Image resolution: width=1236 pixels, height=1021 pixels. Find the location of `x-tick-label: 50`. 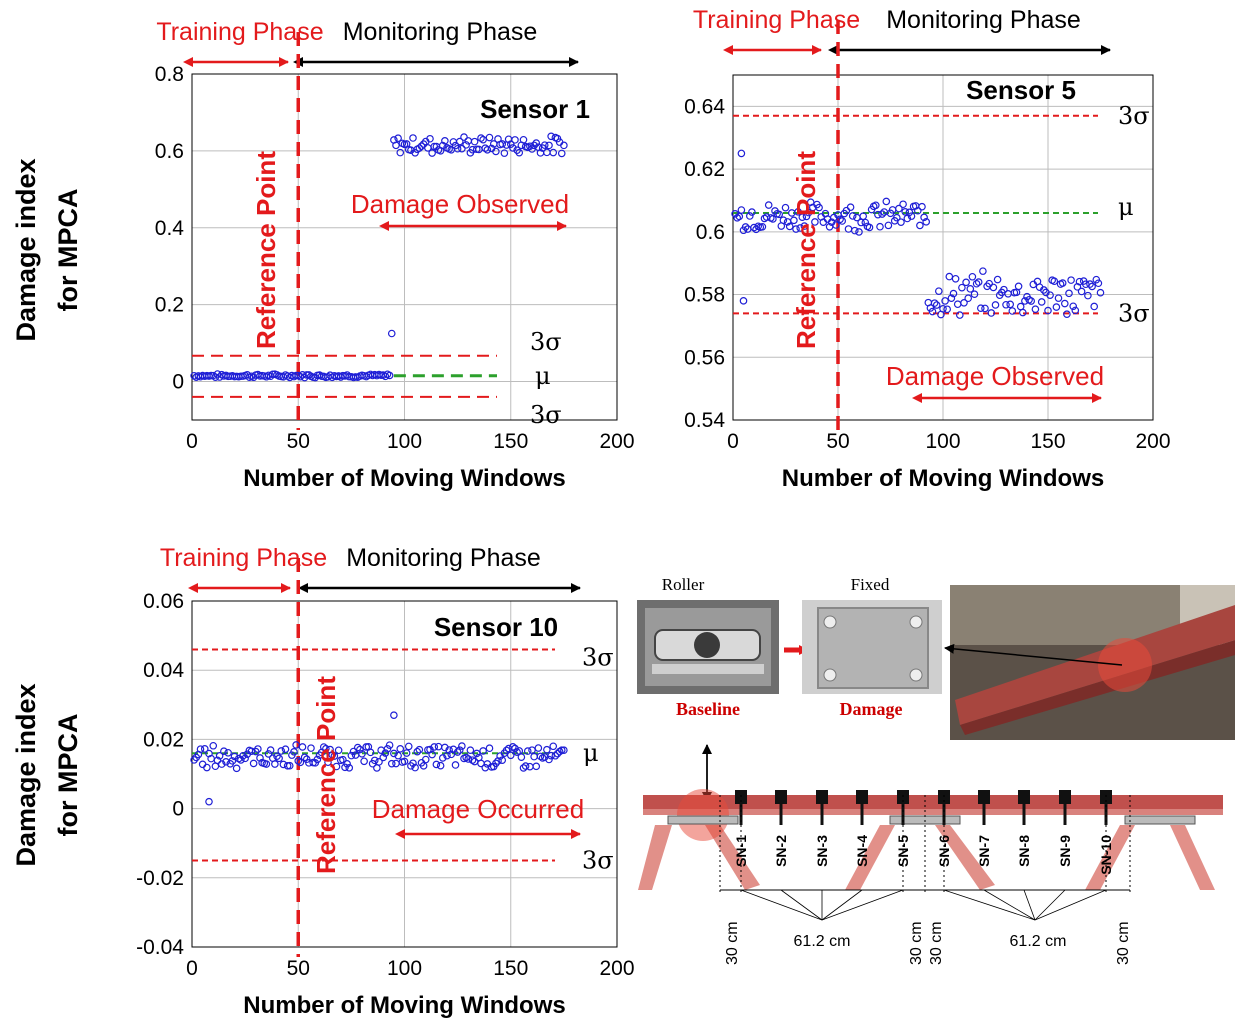

x-tick-label: 50 is located at coordinates (837, 441).